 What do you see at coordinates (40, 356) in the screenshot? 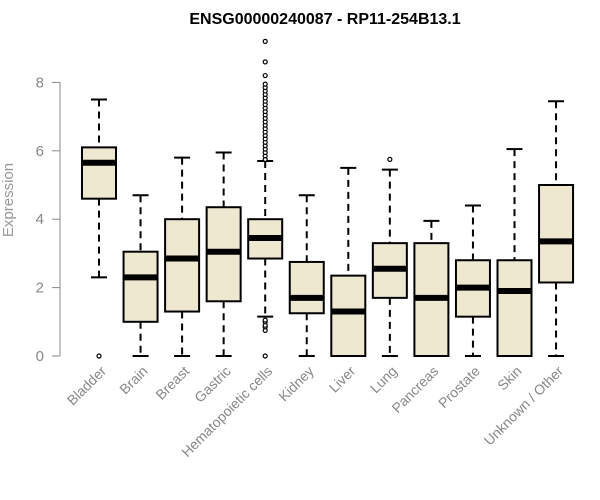
I see `y-tick-label: 0` at bounding box center [40, 356].